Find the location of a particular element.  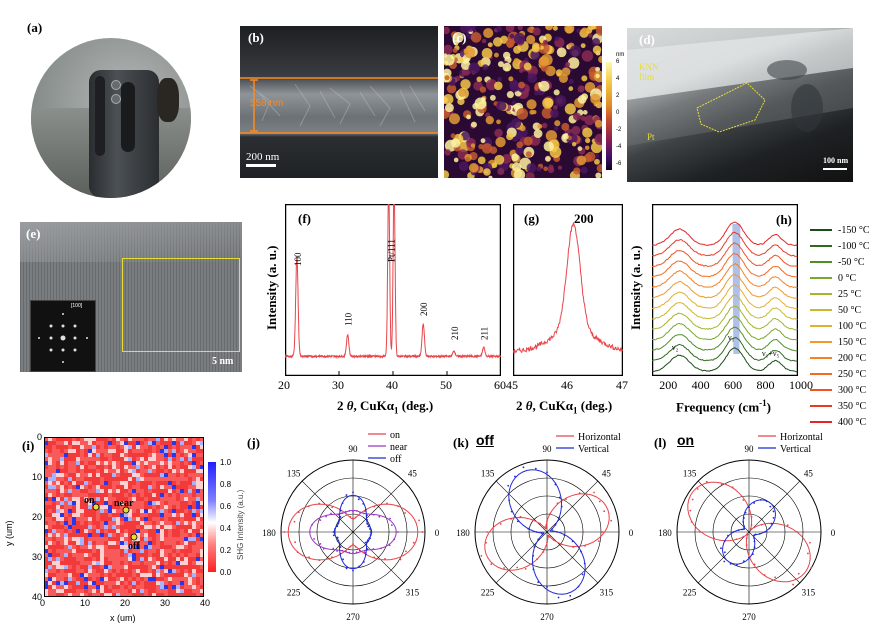

raman-legend-item: 100 °C is located at coordinates (840, 326).